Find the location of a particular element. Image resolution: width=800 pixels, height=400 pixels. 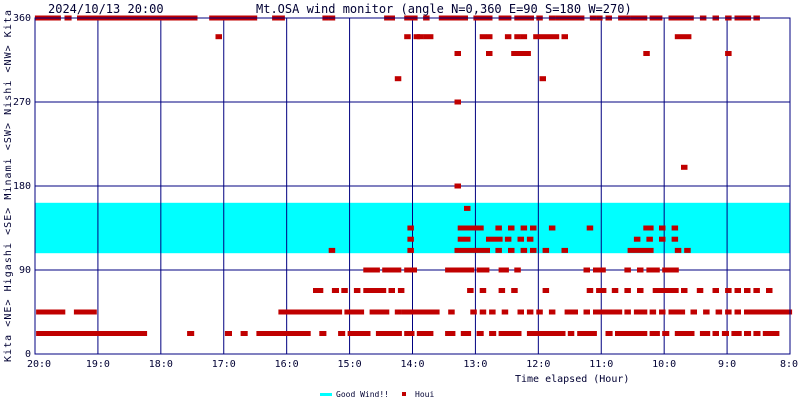

y-tick-label: 270 is located at coordinates (22, 102).